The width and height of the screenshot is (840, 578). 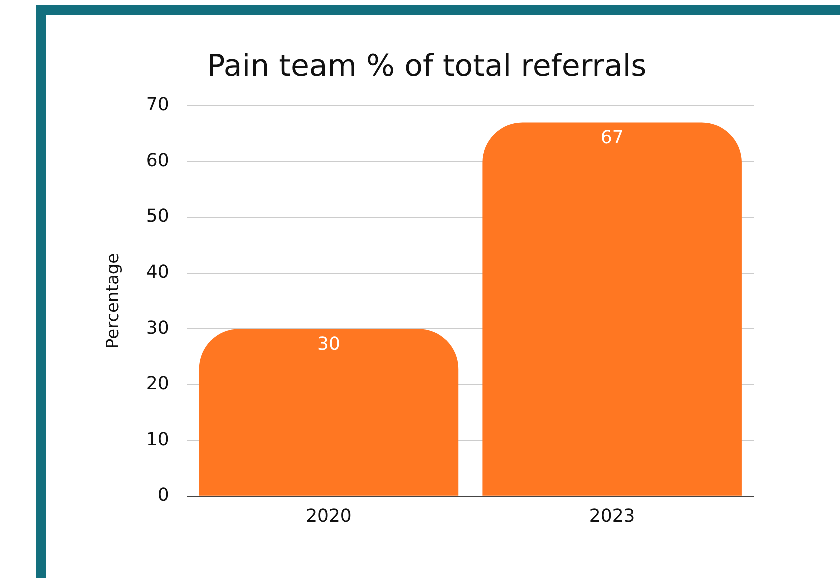 I want to click on y-tick-label: 60, so click(x=158, y=161).